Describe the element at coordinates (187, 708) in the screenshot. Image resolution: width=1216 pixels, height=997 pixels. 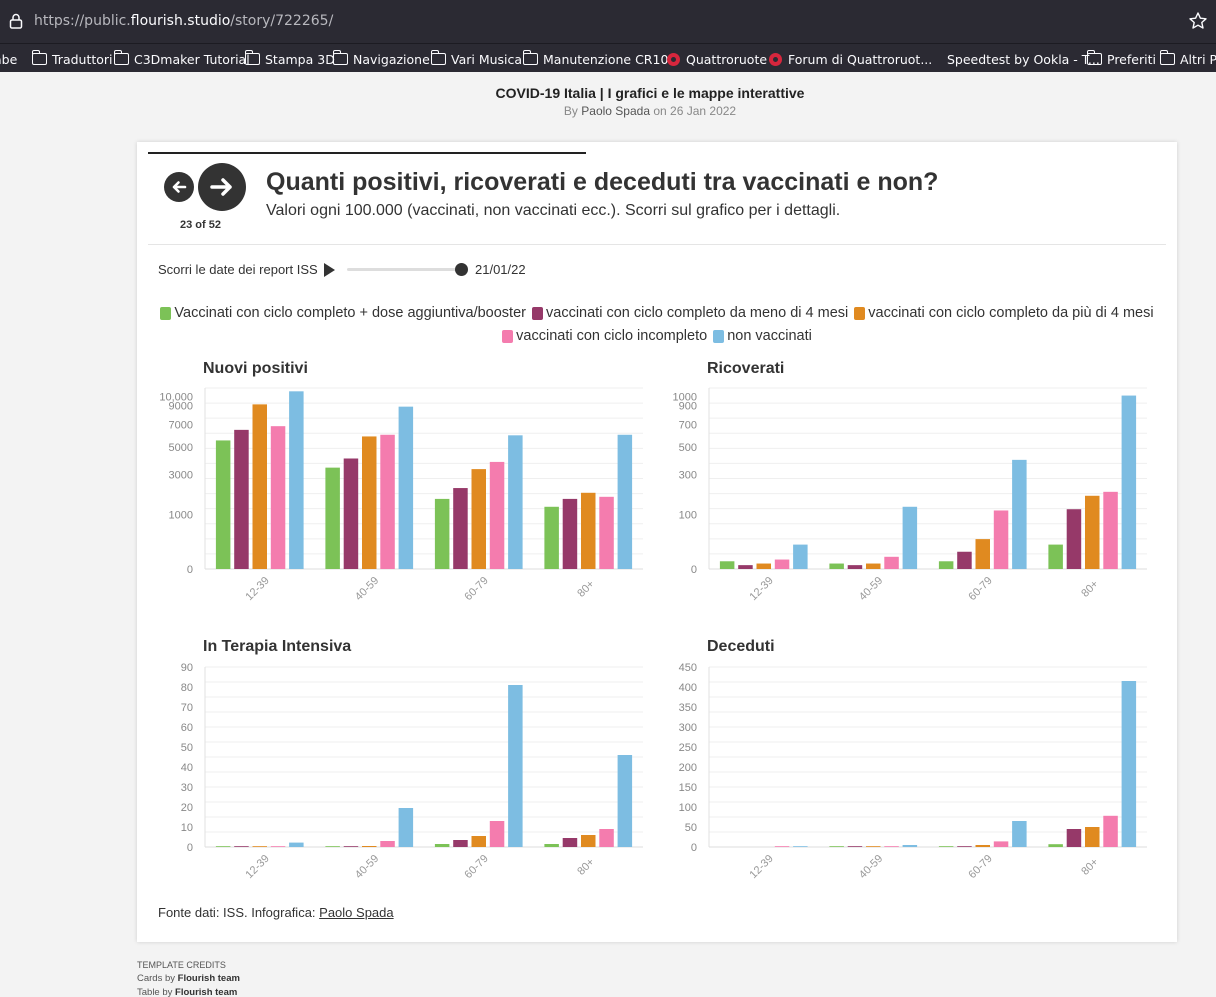
I see `y-tick-label: 70` at that location.